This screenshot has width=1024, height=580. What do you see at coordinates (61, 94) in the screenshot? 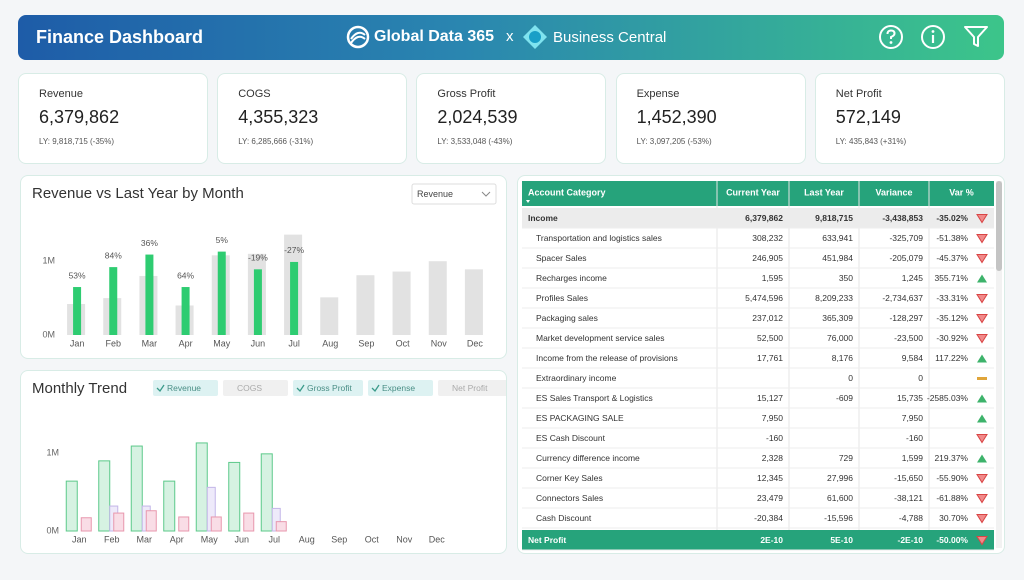
I see `kpi-label: Revenue` at bounding box center [61, 94].